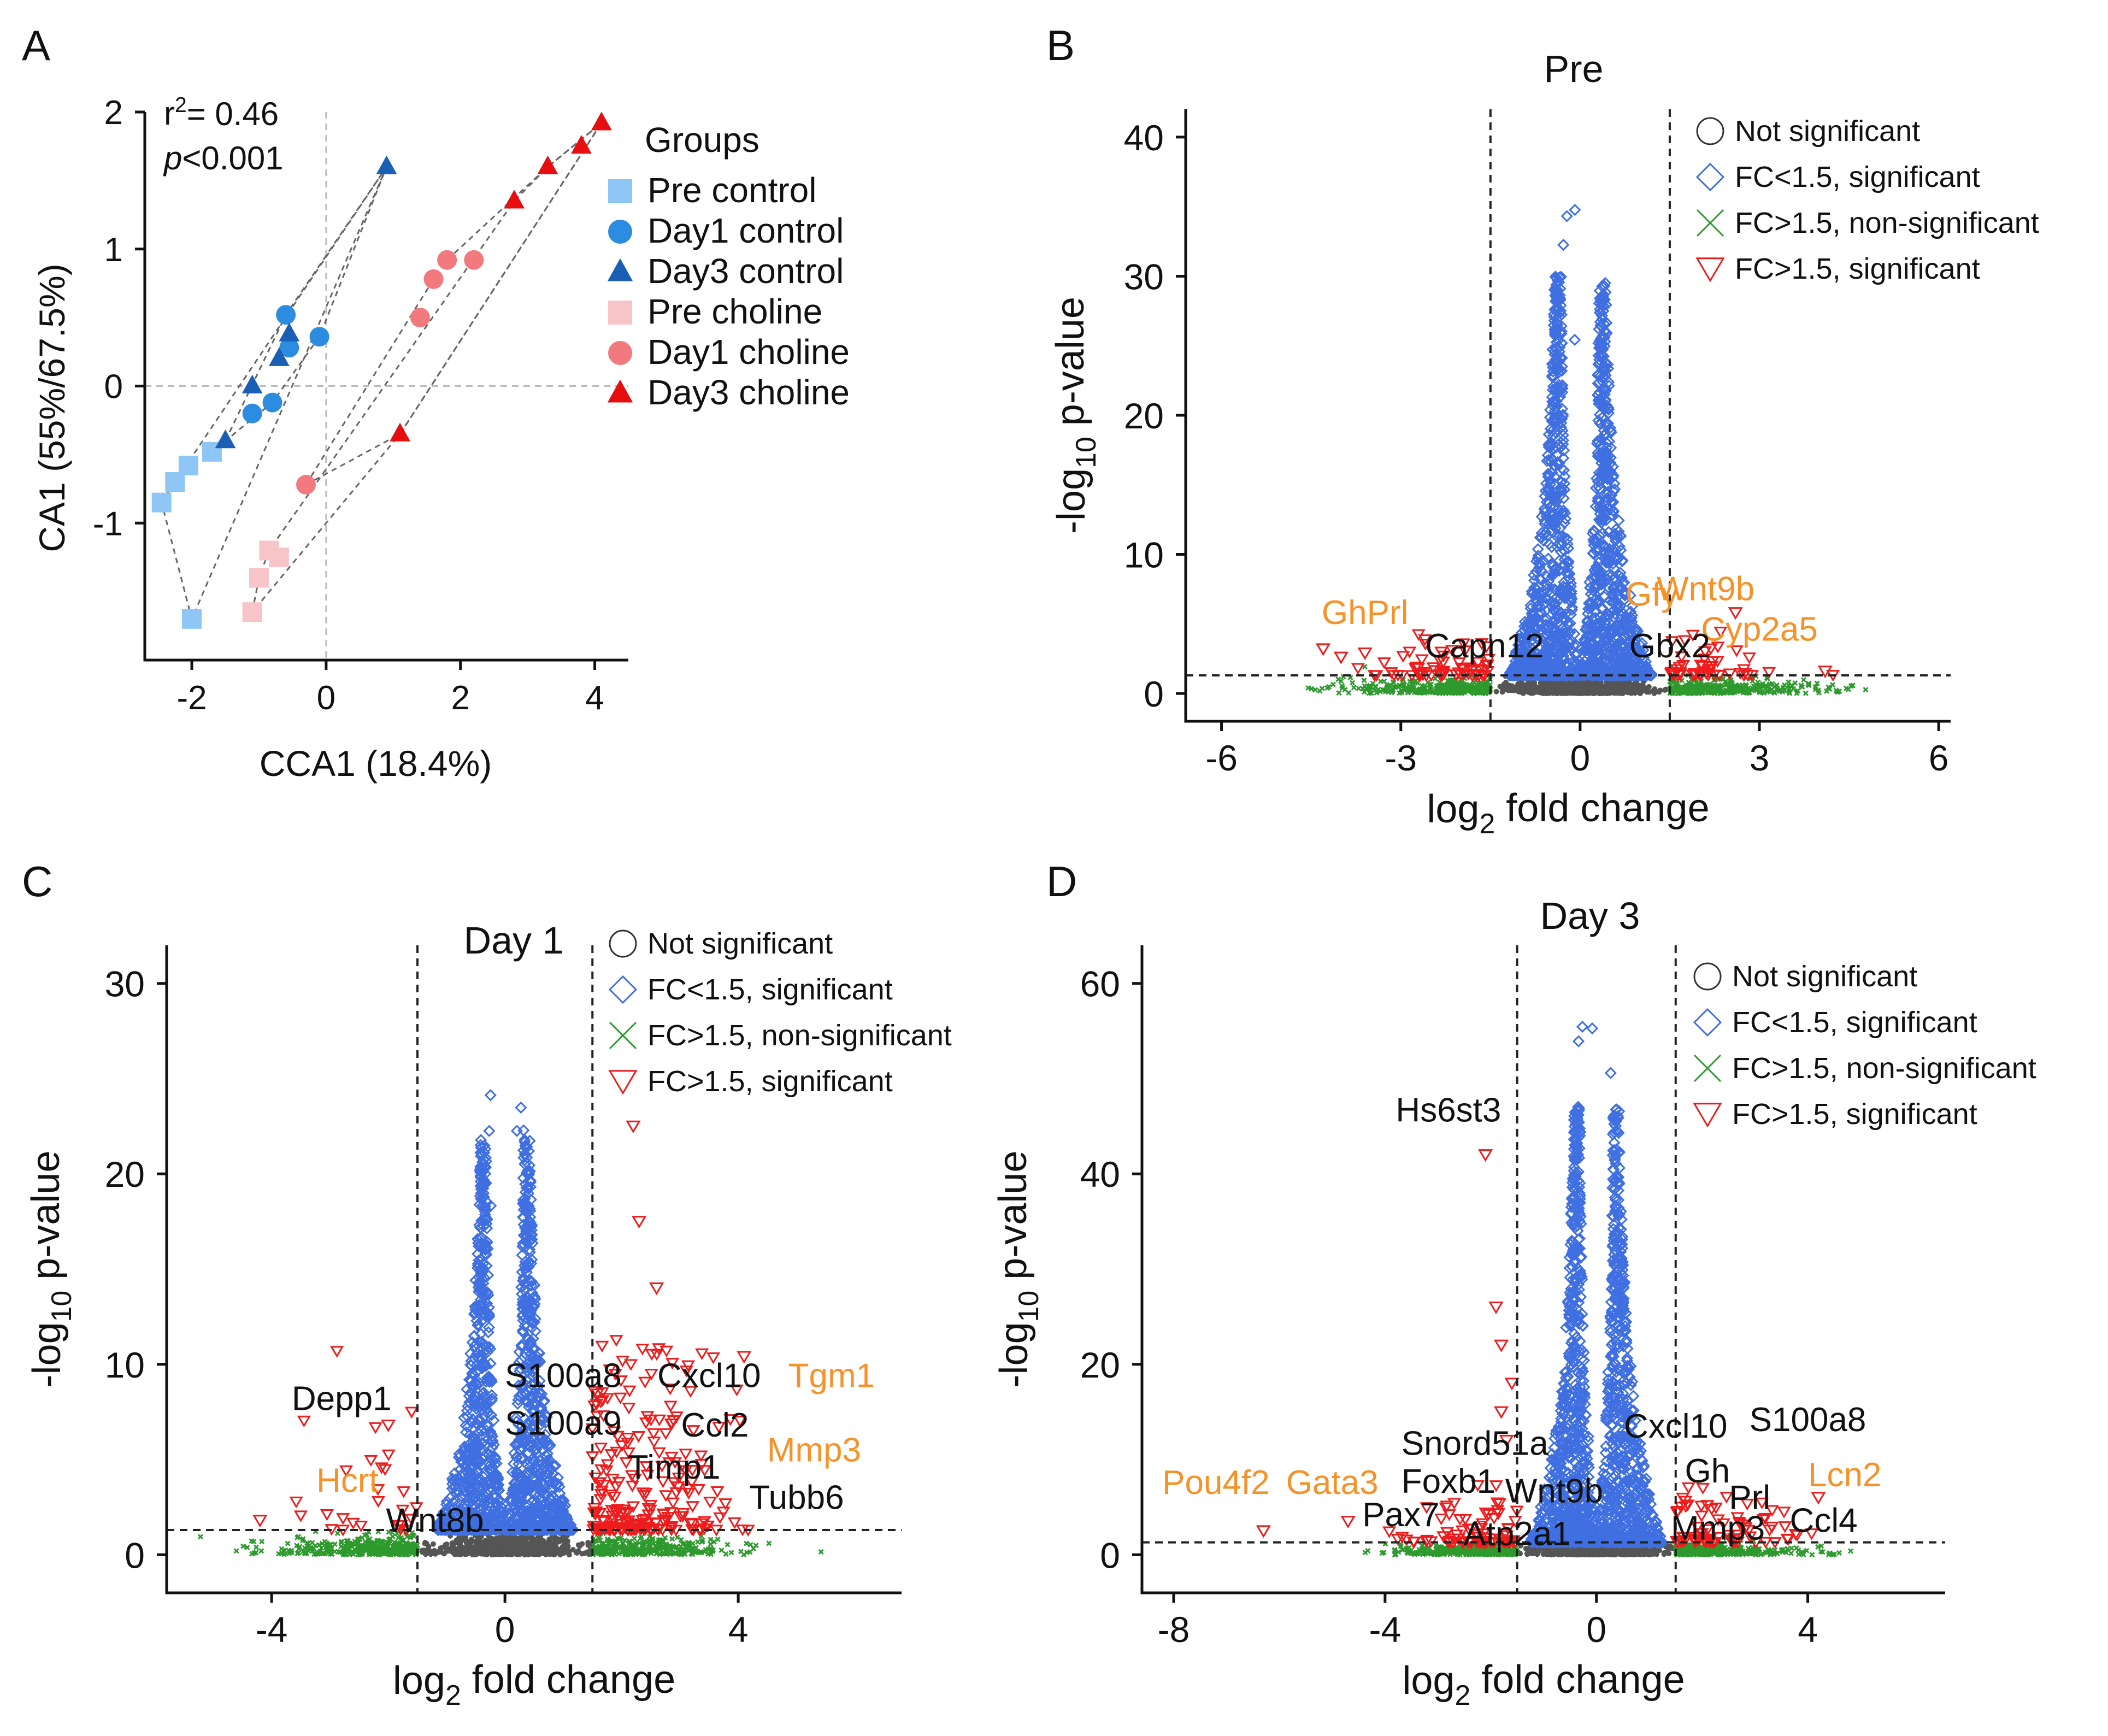 The image size is (2108, 1736). I want to click on legend-marker, so click(620, 391).